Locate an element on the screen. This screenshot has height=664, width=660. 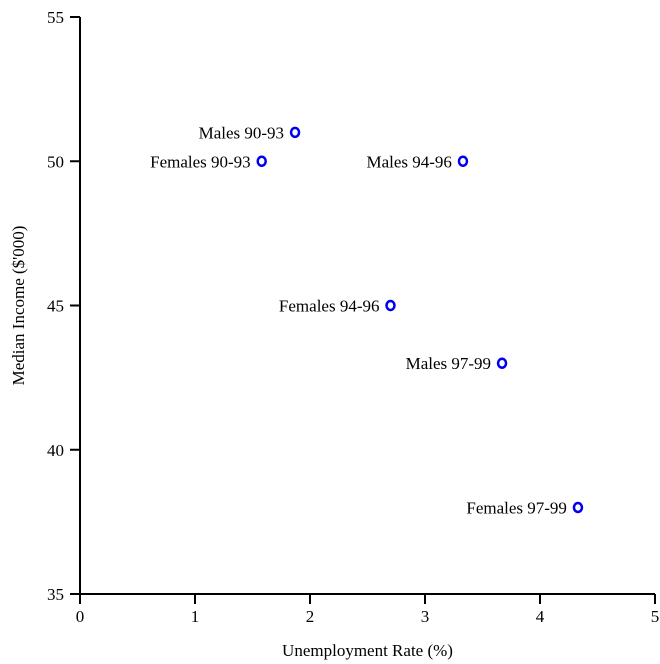
data-point-label: Males 97-99 is located at coordinates (448, 363).